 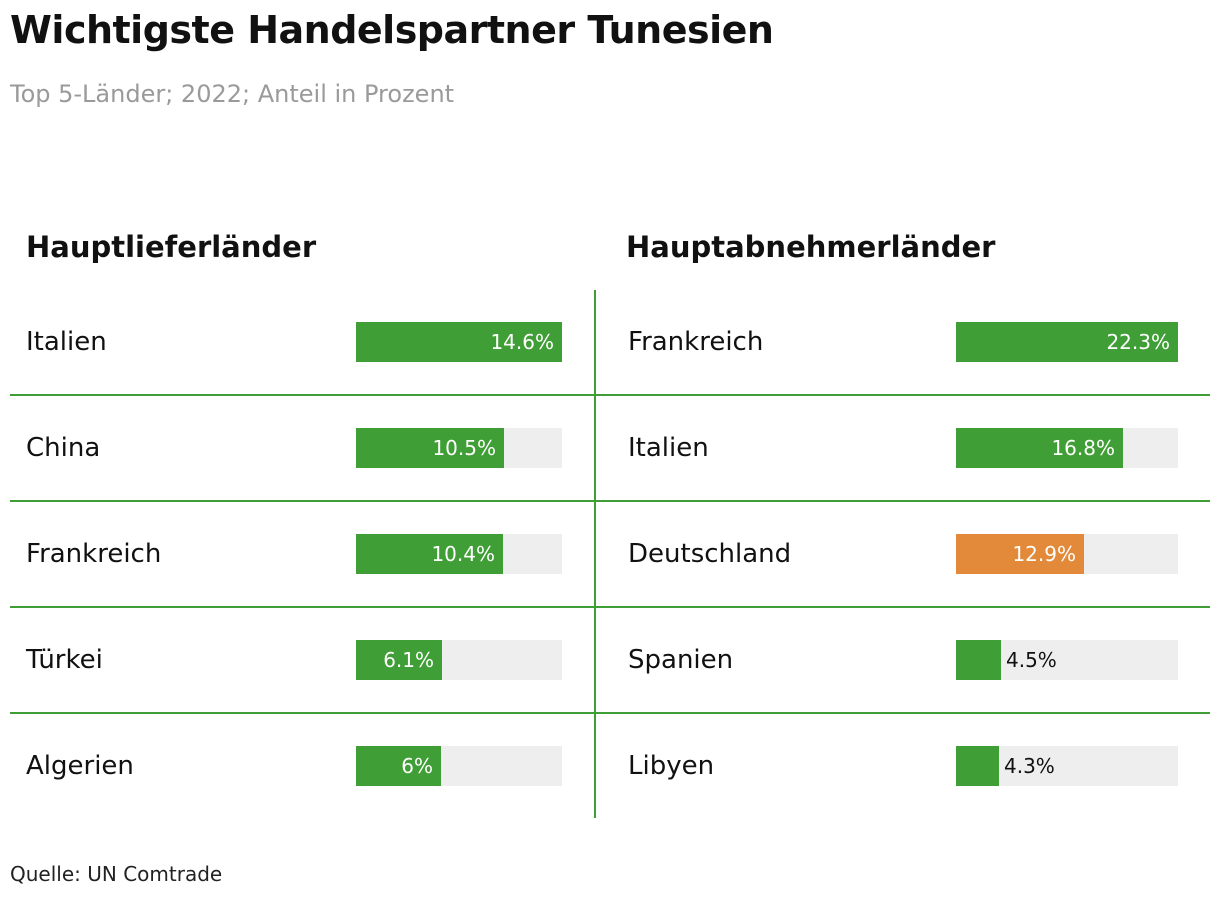 I want to click on buyer-bar-track: 12.9%, so click(x=1067, y=554).